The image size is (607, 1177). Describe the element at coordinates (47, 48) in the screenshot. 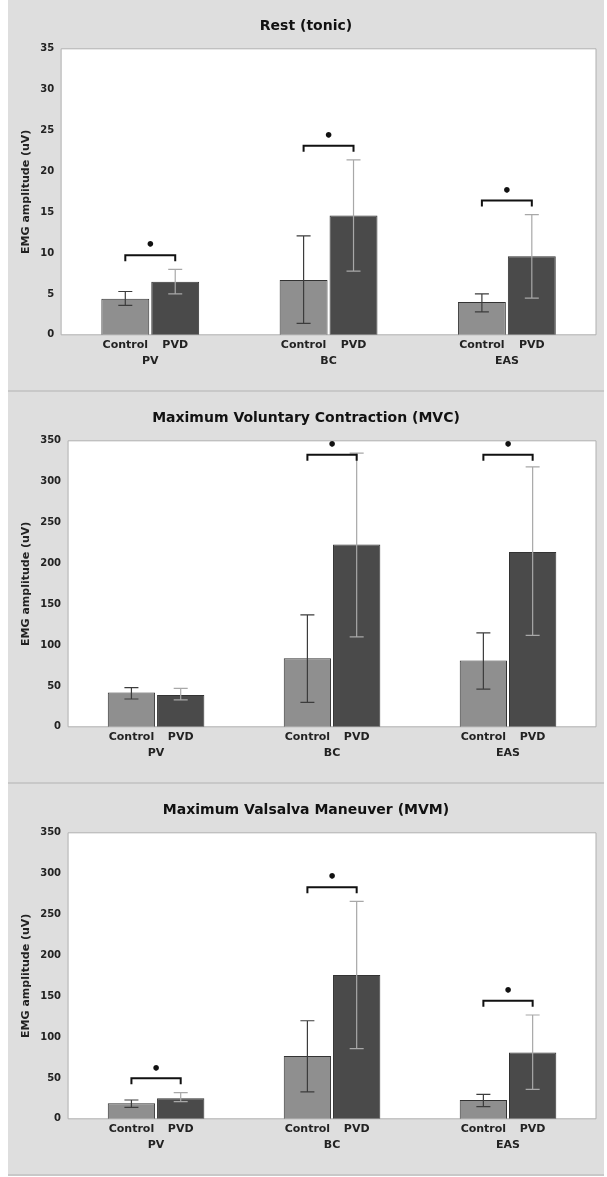

I see `y-tick-label: 35` at that location.